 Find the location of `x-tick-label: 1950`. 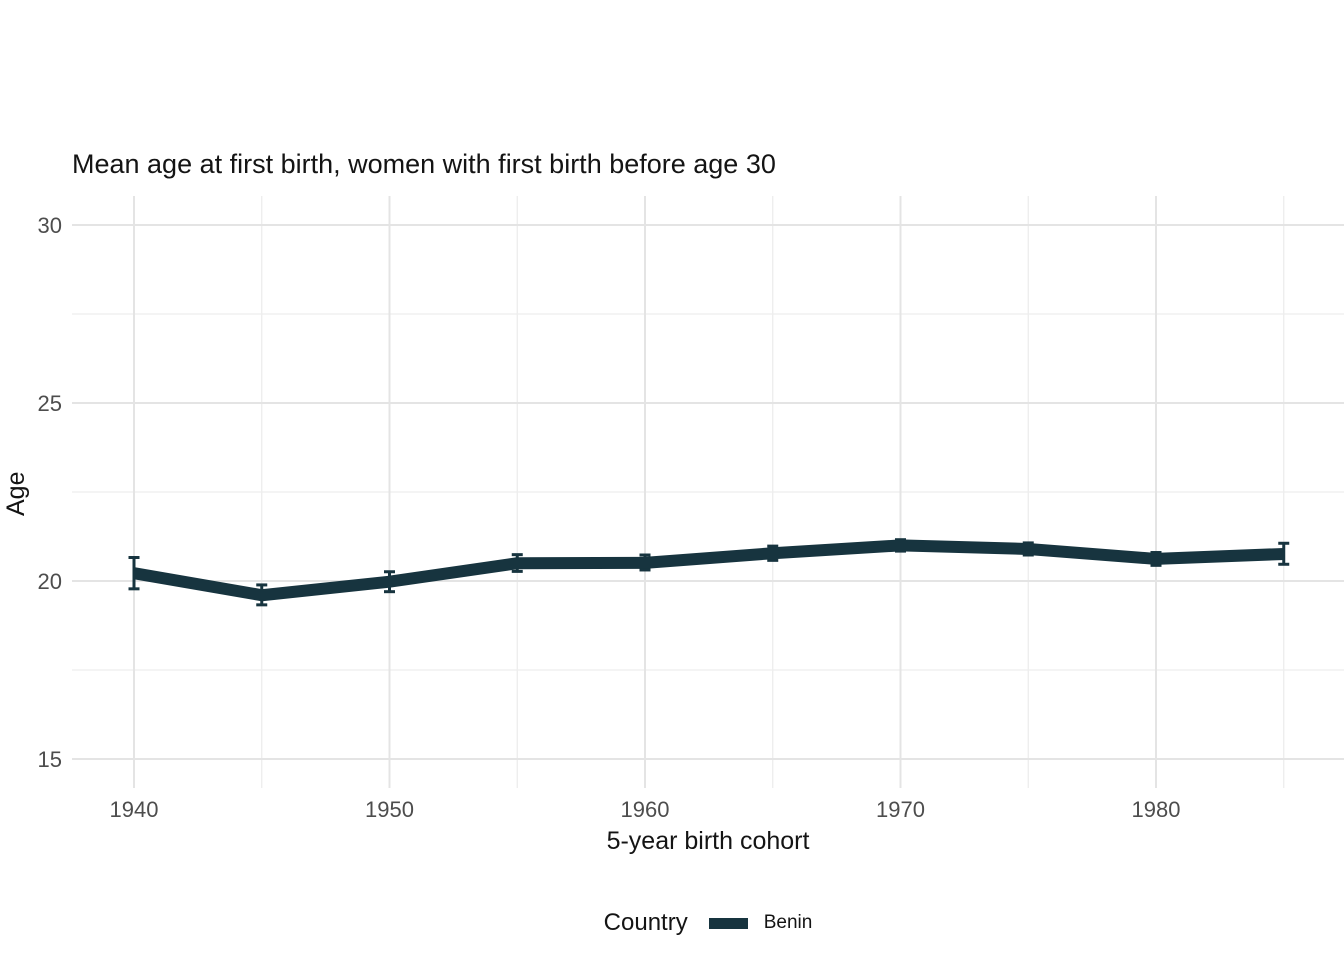

x-tick-label: 1950 is located at coordinates (389, 809).